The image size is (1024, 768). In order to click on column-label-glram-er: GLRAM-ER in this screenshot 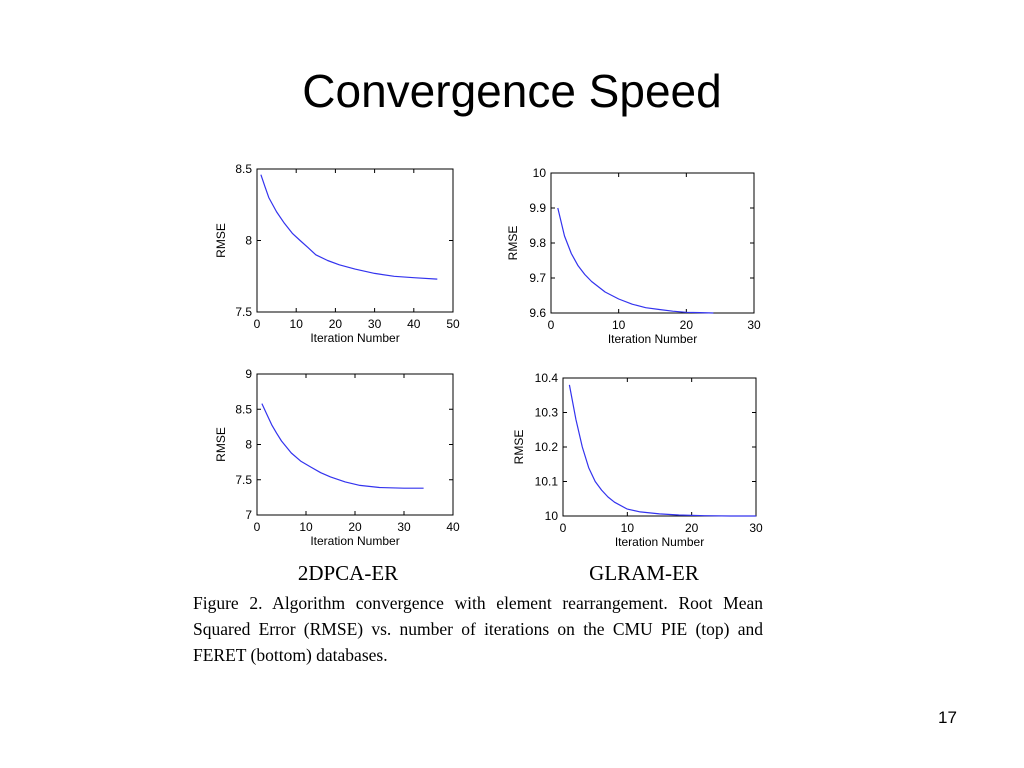, I will do `click(644, 573)`.